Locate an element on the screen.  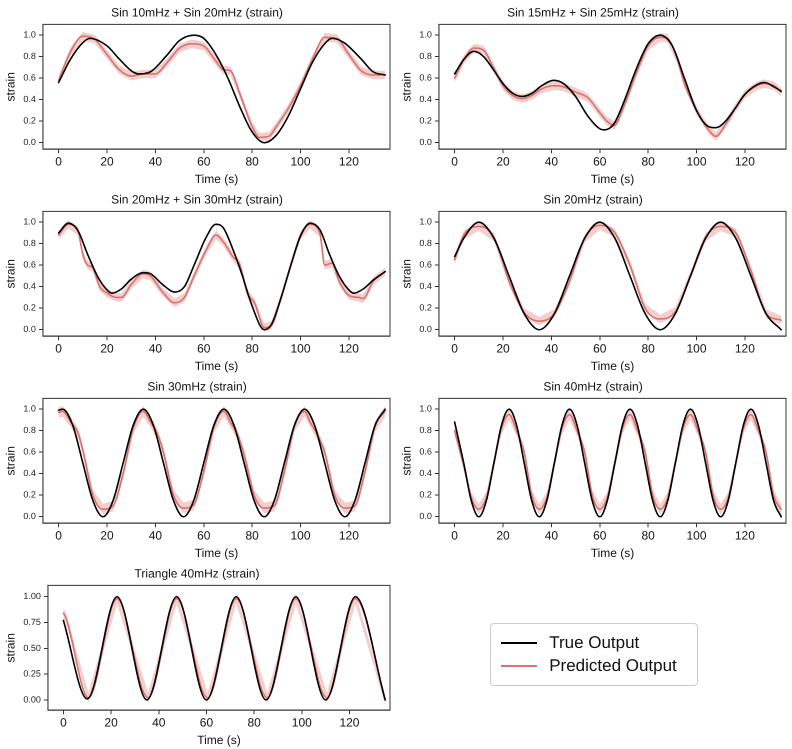
legend-label: True Output is located at coordinates (594, 643).